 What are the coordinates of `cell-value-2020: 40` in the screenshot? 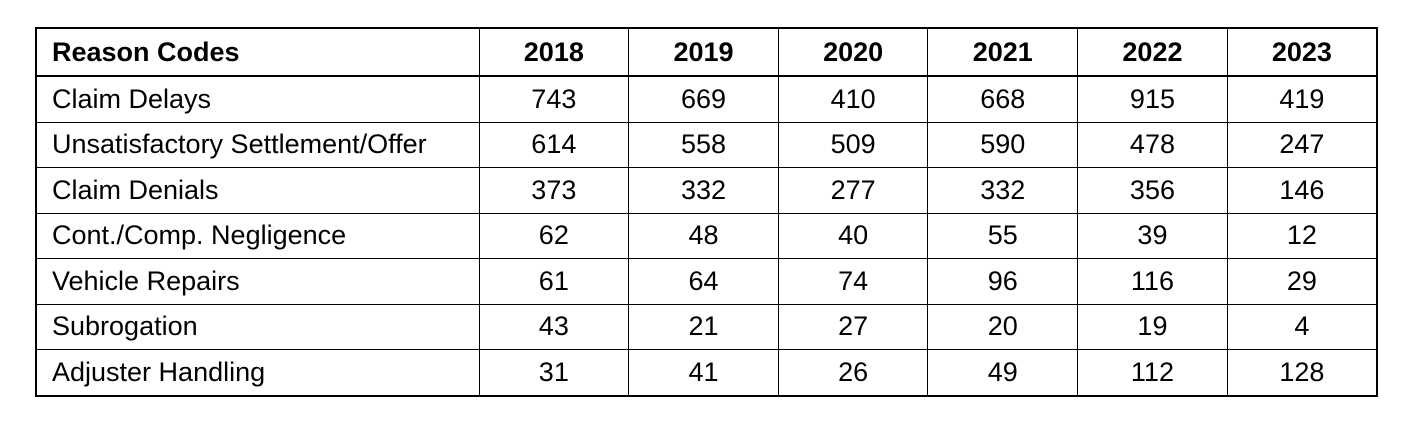 It's located at (853, 235).